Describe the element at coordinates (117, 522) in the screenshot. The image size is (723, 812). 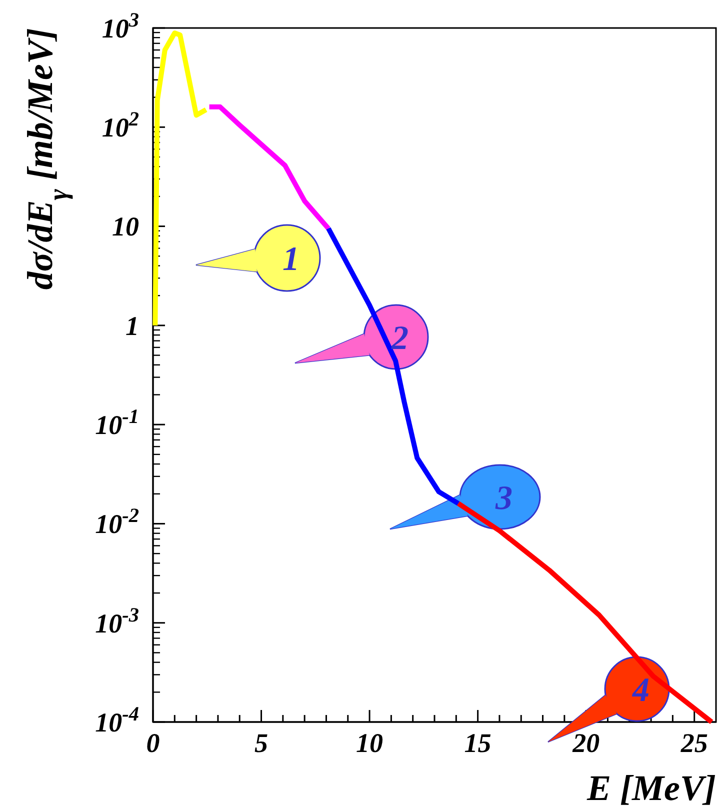
I see `y-tick-label: 10$^{-2}$` at that location.